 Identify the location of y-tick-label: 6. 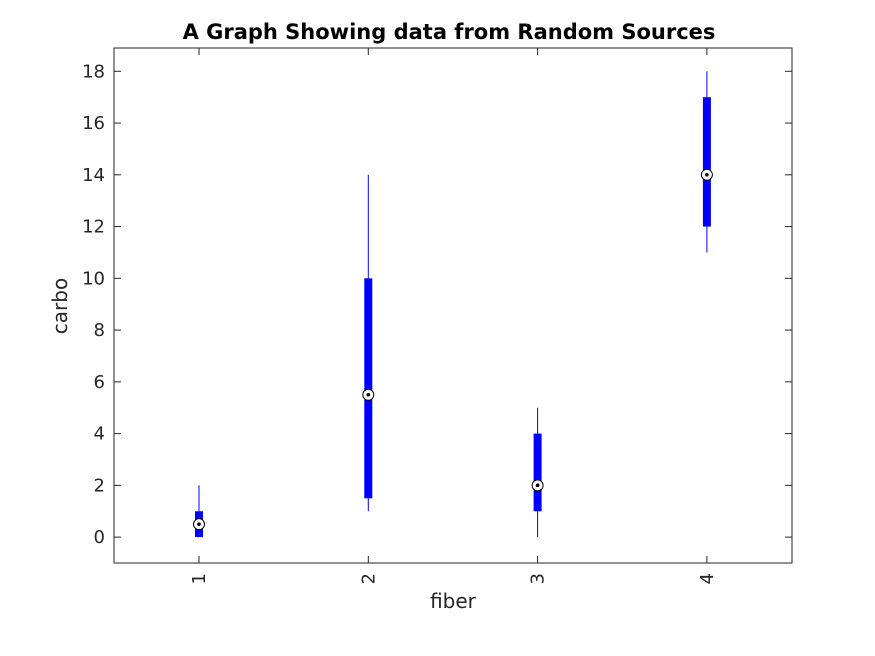
(99, 382).